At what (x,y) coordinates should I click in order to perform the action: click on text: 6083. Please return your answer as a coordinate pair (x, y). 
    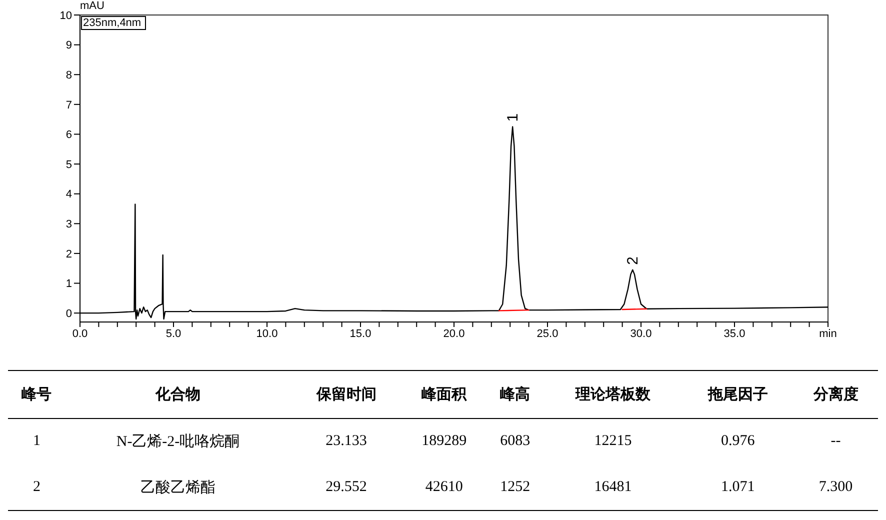
    Looking at the image, I should click on (515, 442).